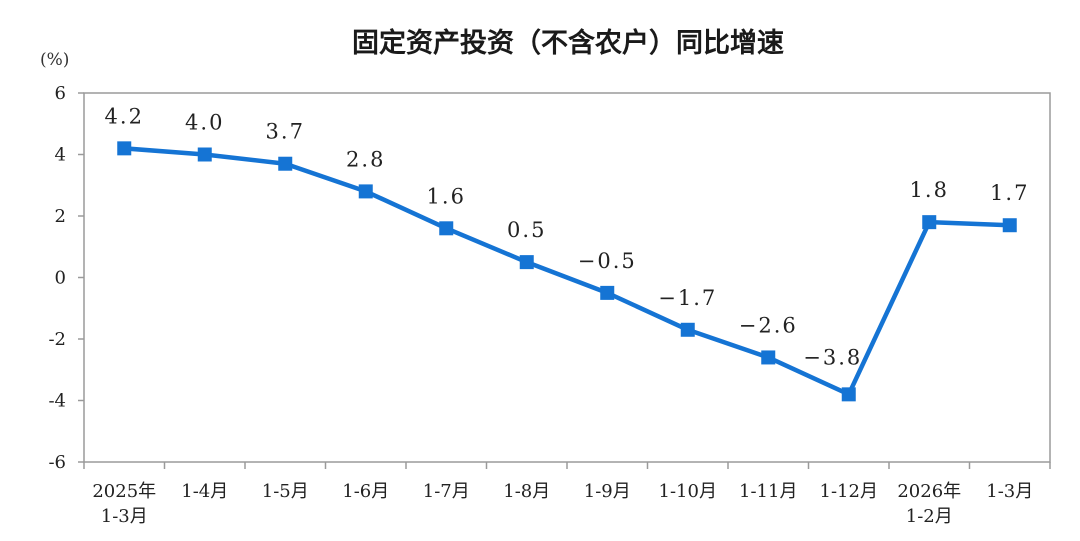 The width and height of the screenshot is (1080, 541). I want to click on x-tick-label: 1-6月, so click(365, 491).